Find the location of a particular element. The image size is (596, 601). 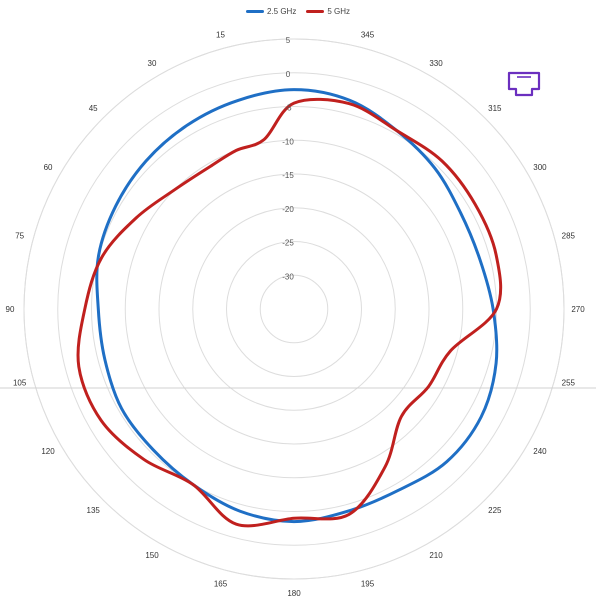

angle-label-105: 105 is located at coordinates (20, 383).